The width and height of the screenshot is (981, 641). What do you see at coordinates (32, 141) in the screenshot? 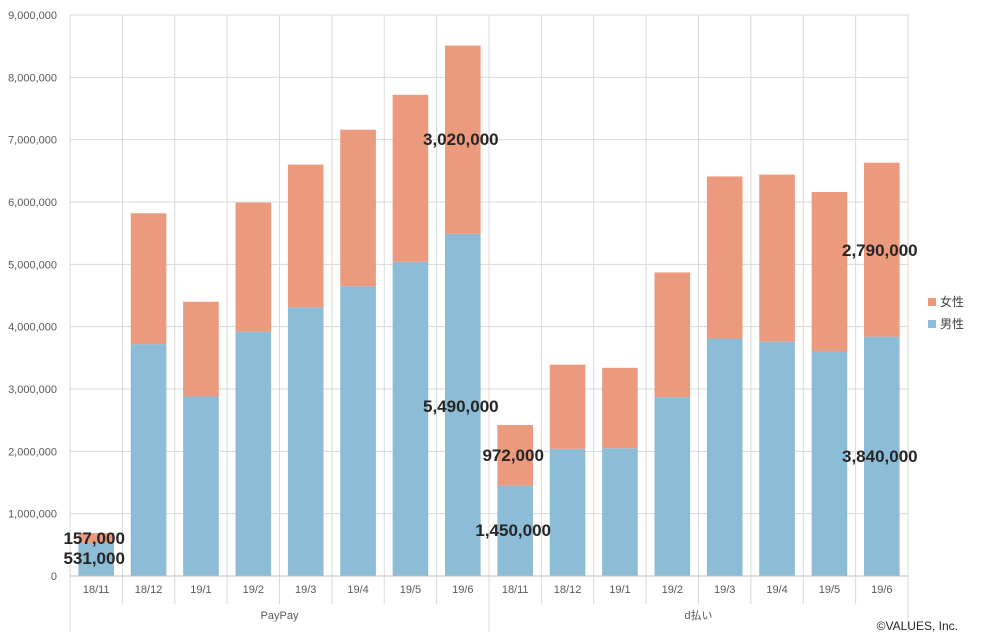
I see `y-tick-label: 7,000,000` at bounding box center [32, 141].